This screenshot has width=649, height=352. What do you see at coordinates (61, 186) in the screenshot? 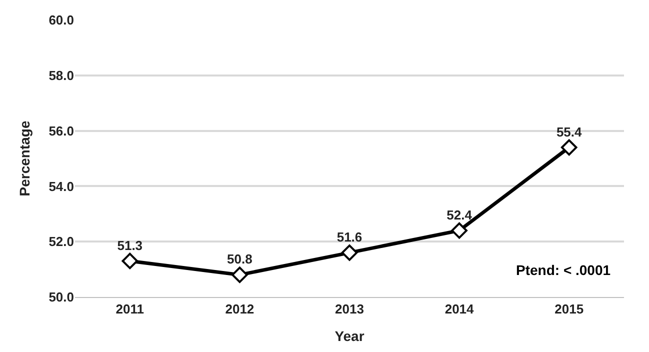
I see `y-tick-label: 54.0` at bounding box center [61, 186].